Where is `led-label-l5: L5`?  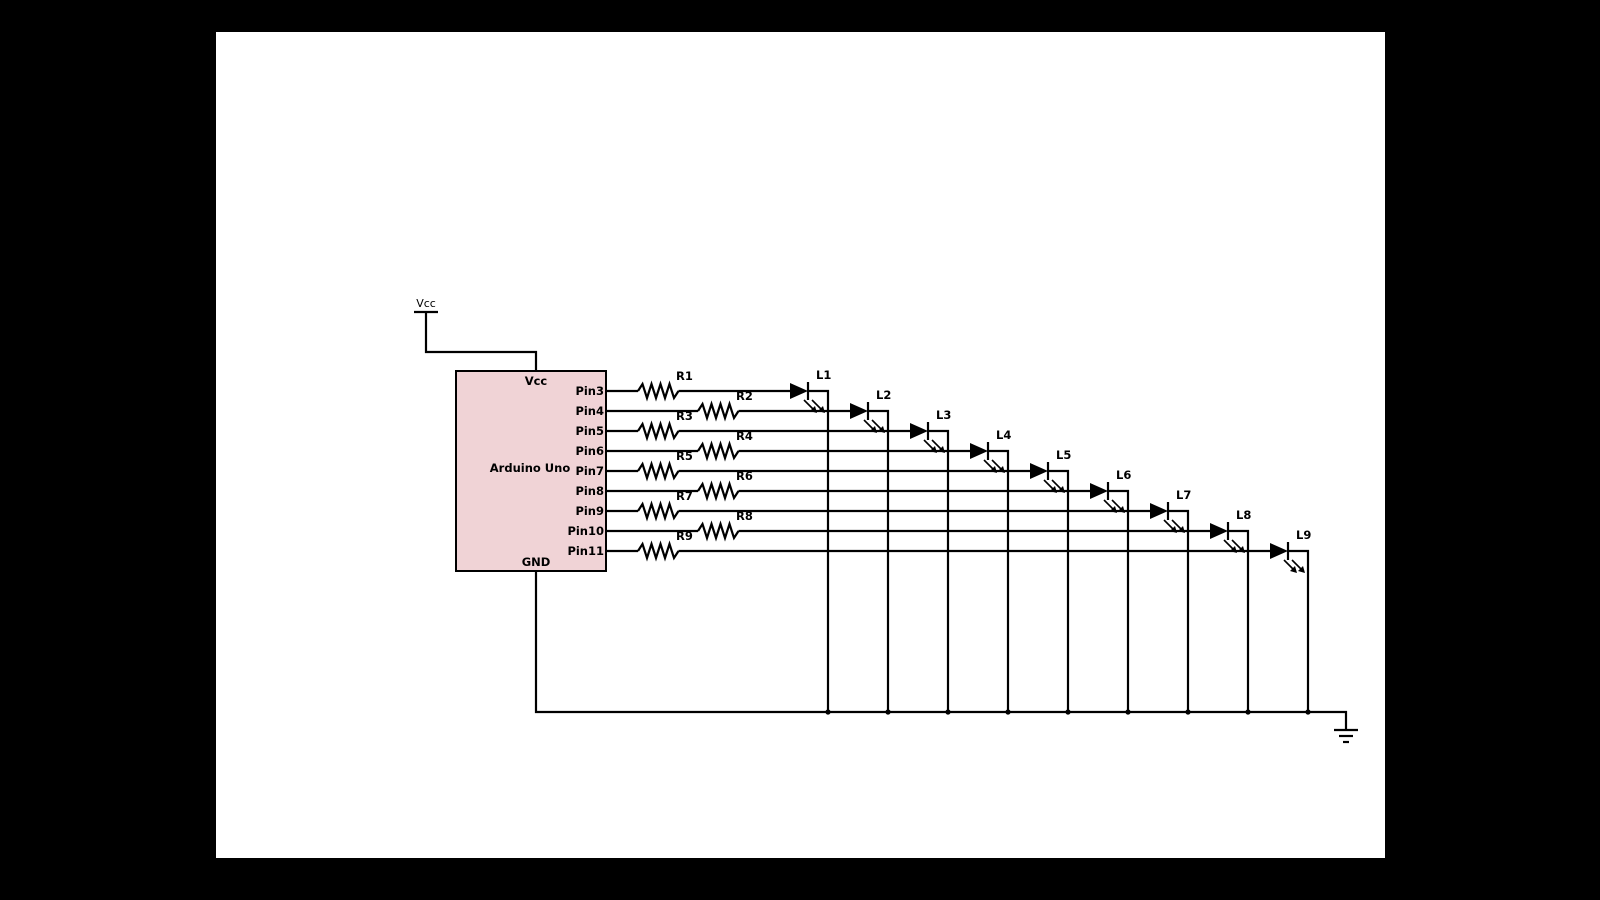 led-label-l5: L5 is located at coordinates (1063, 455).